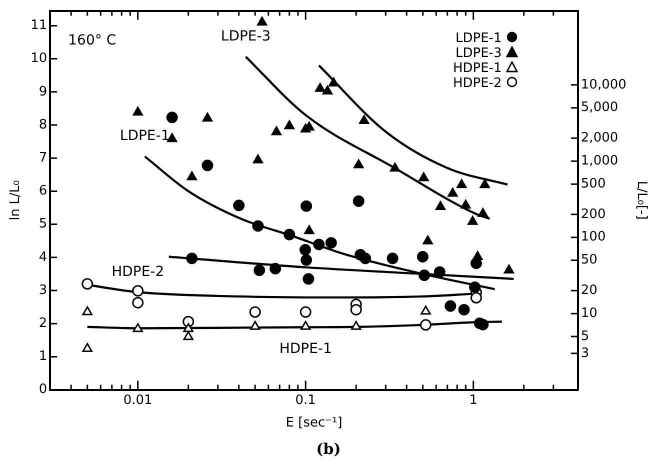 The image size is (657, 470). What do you see at coordinates (589, 290) in the screenshot?
I see `y-tick-label: 20` at bounding box center [589, 290].